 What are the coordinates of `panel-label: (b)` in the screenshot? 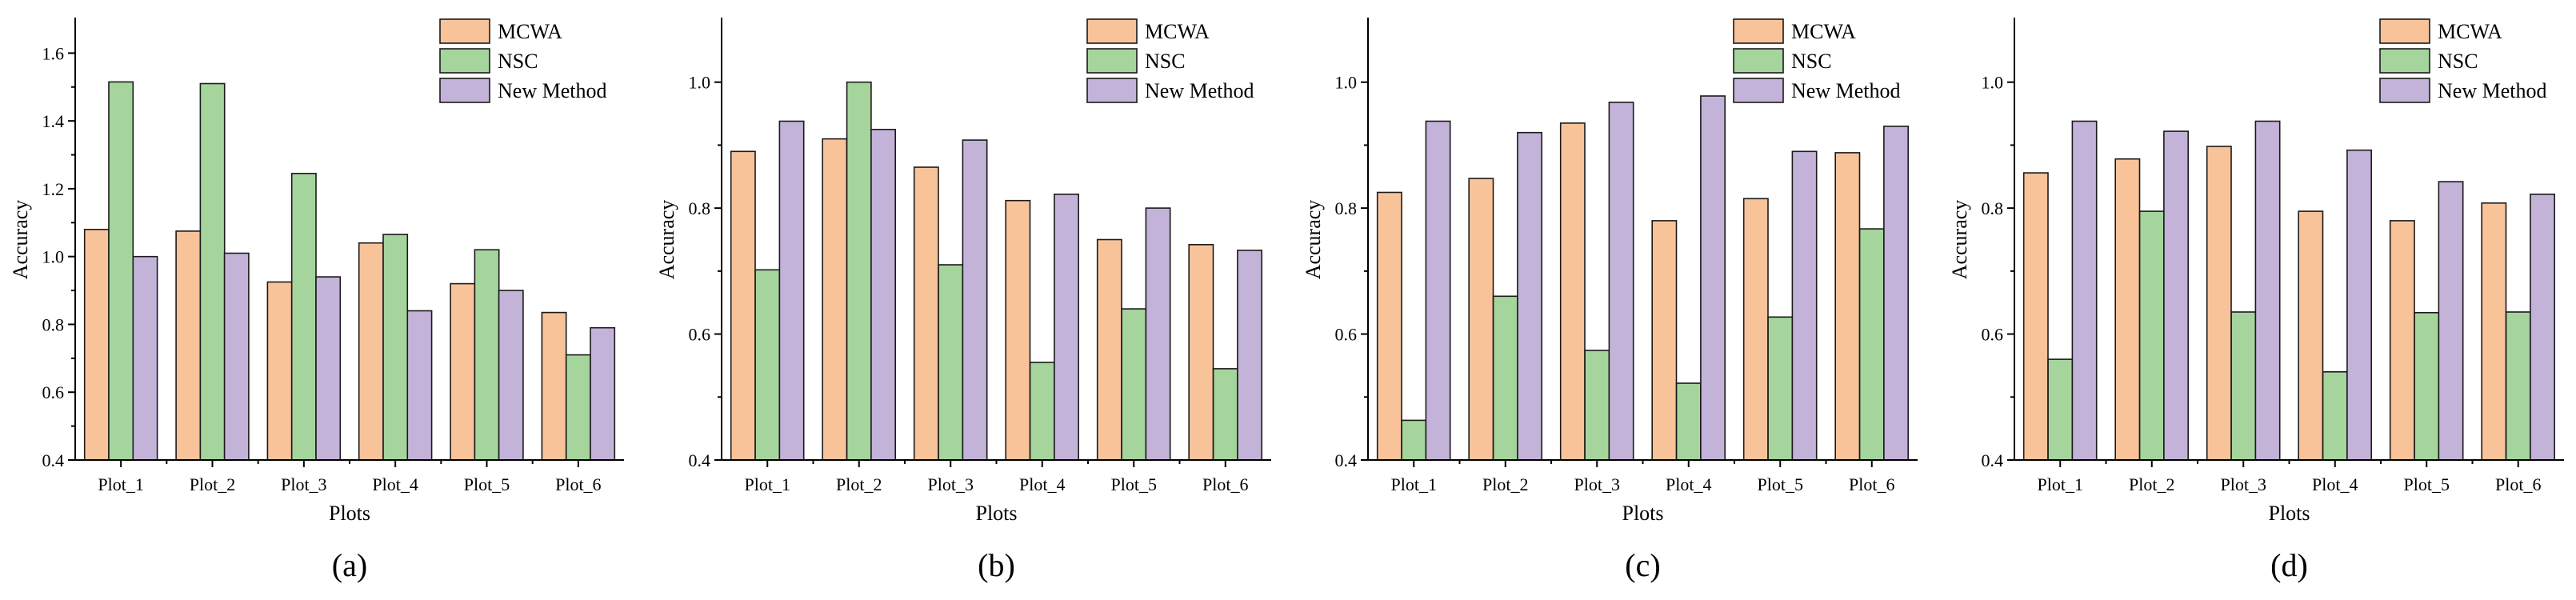 It's located at (996, 565).